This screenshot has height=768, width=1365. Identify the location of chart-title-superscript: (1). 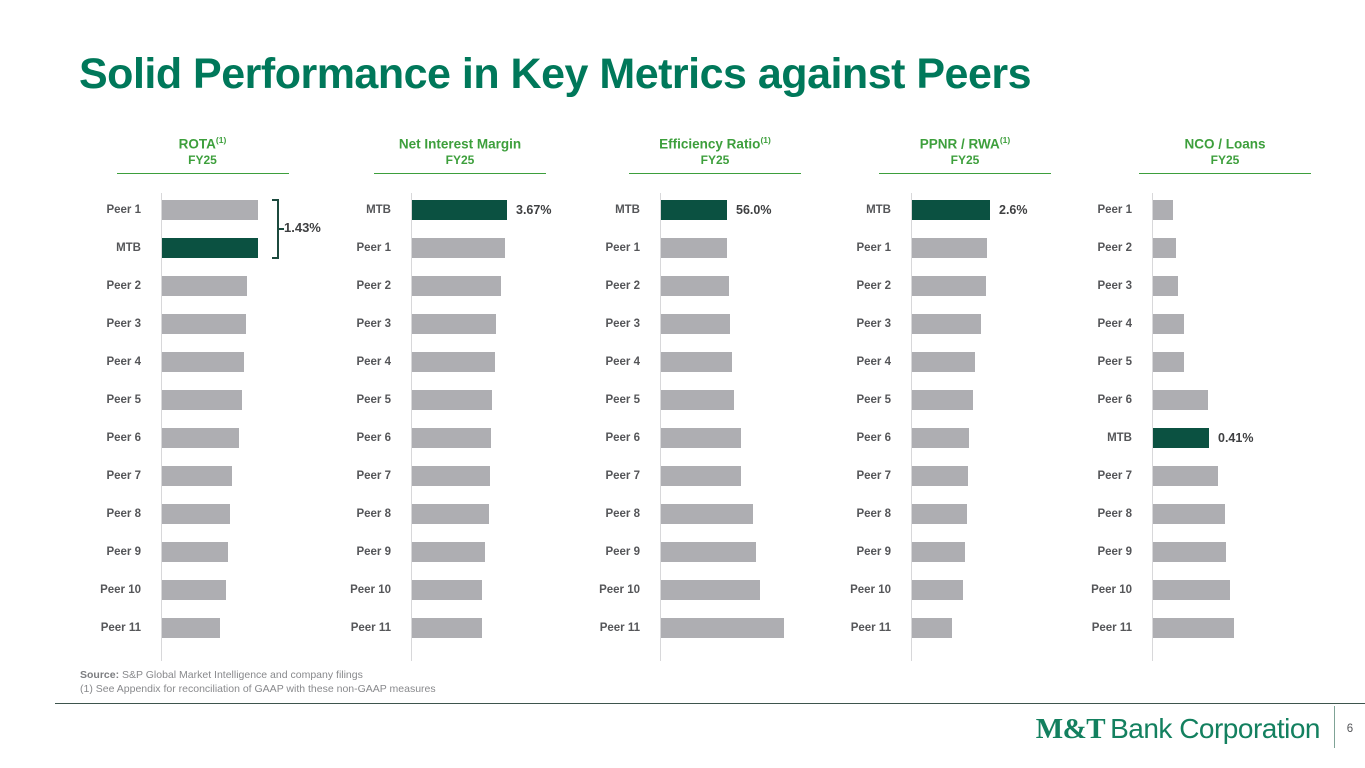
(1005, 140).